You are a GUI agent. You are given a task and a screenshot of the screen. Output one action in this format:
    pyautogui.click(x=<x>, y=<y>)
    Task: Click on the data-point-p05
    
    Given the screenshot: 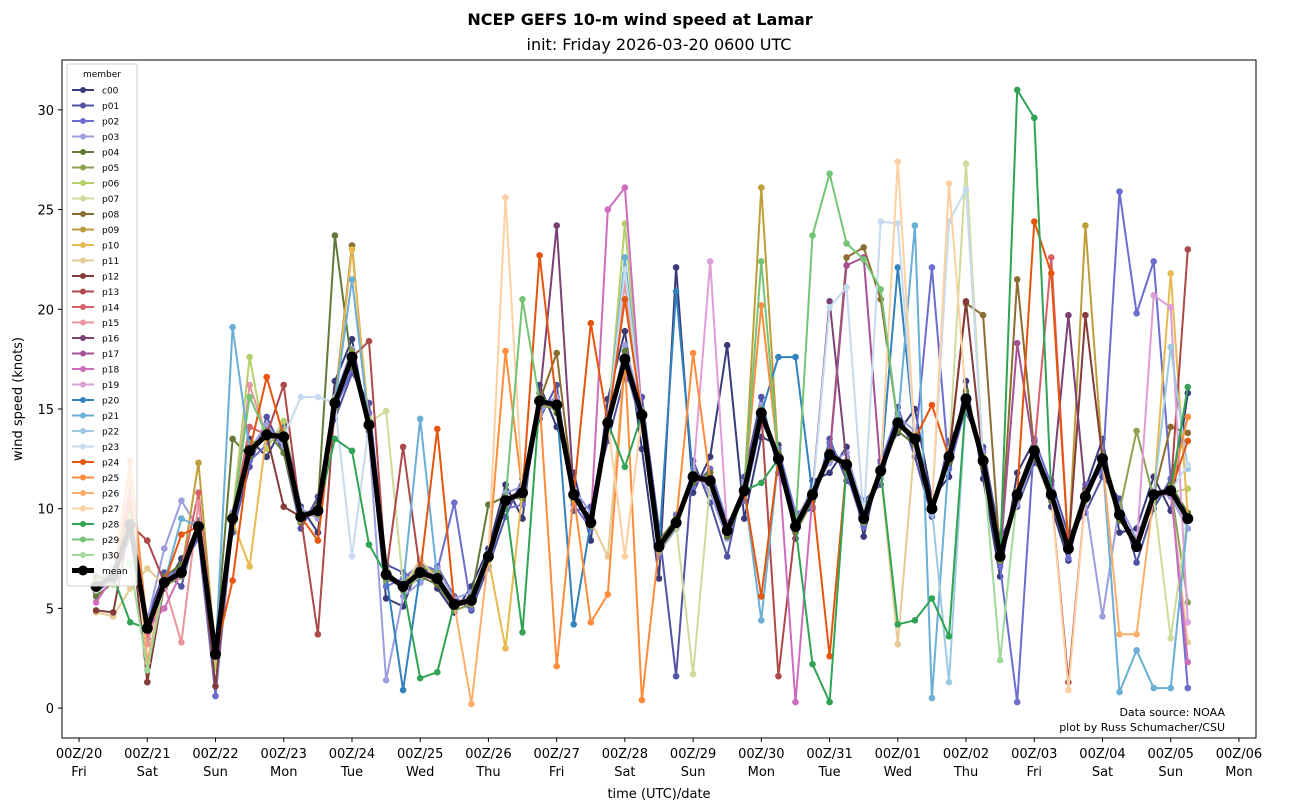 What is the action you would take?
    pyautogui.click(x=1136, y=431)
    